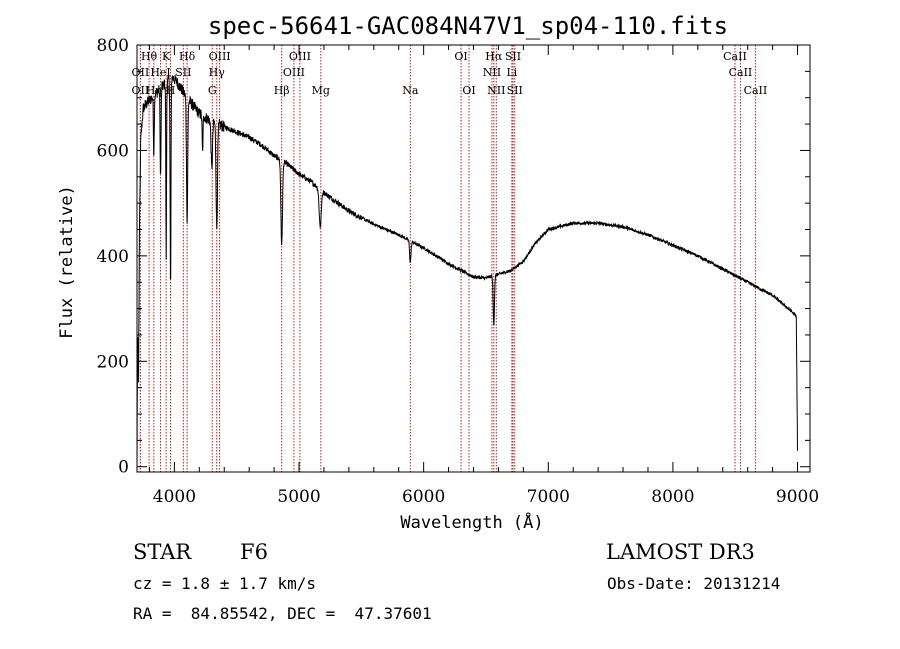  What do you see at coordinates (797, 497) in the screenshot?
I see `x-tick-label: 9000` at bounding box center [797, 497].